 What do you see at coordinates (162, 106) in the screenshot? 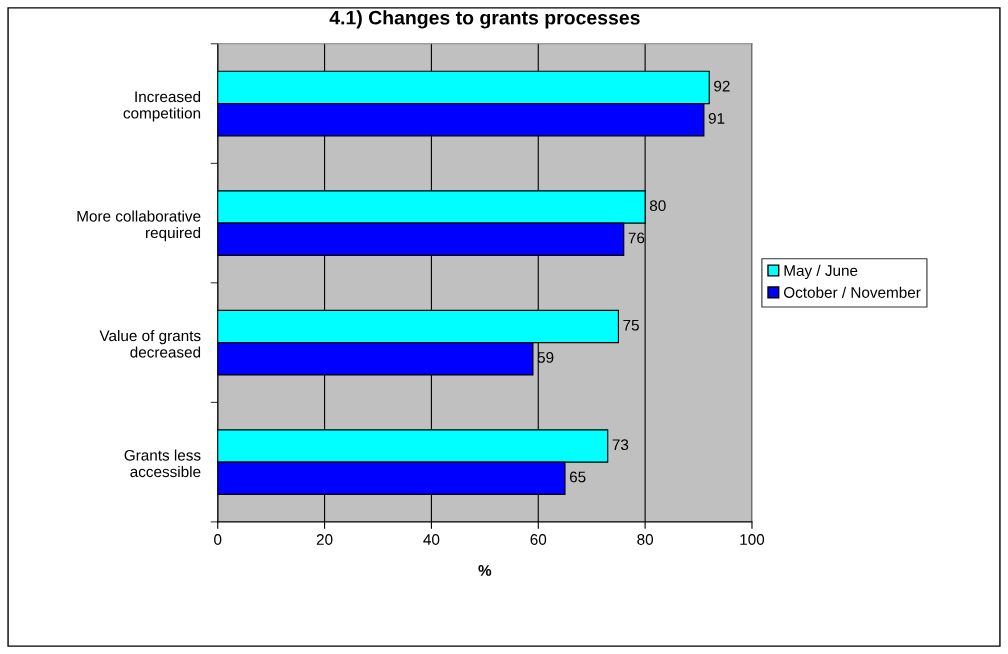
I see `y-tick-label: Increased competition` at bounding box center [162, 106].